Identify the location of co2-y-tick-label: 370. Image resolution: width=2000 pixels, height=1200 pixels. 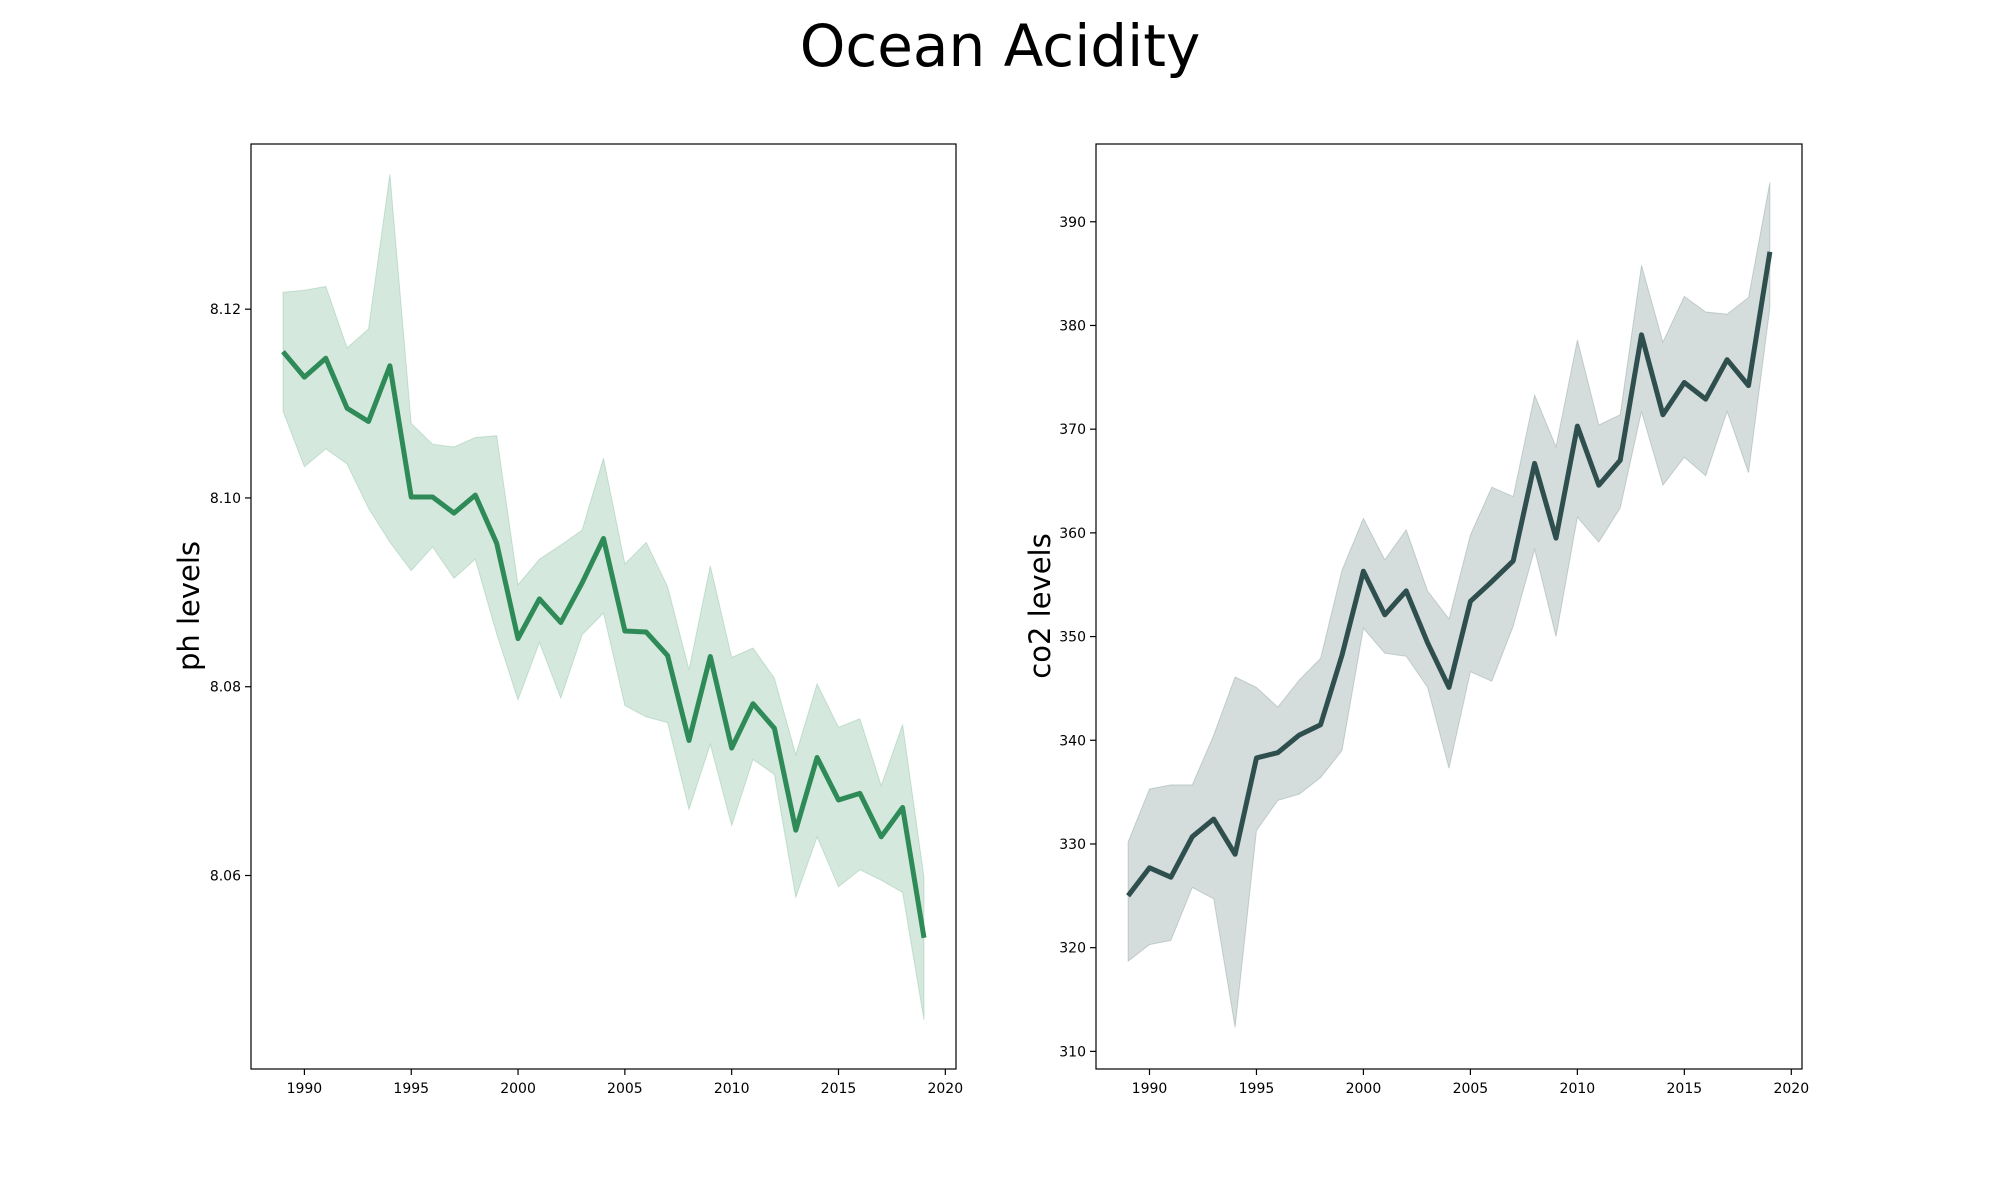
(1072, 430).